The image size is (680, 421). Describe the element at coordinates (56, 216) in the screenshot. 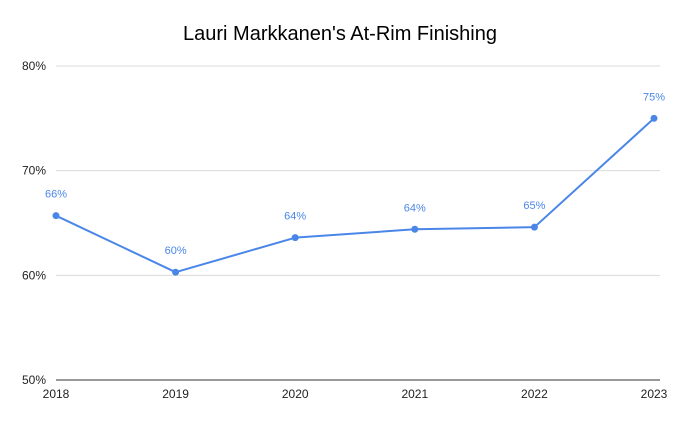

I see `data-point-2018` at that location.